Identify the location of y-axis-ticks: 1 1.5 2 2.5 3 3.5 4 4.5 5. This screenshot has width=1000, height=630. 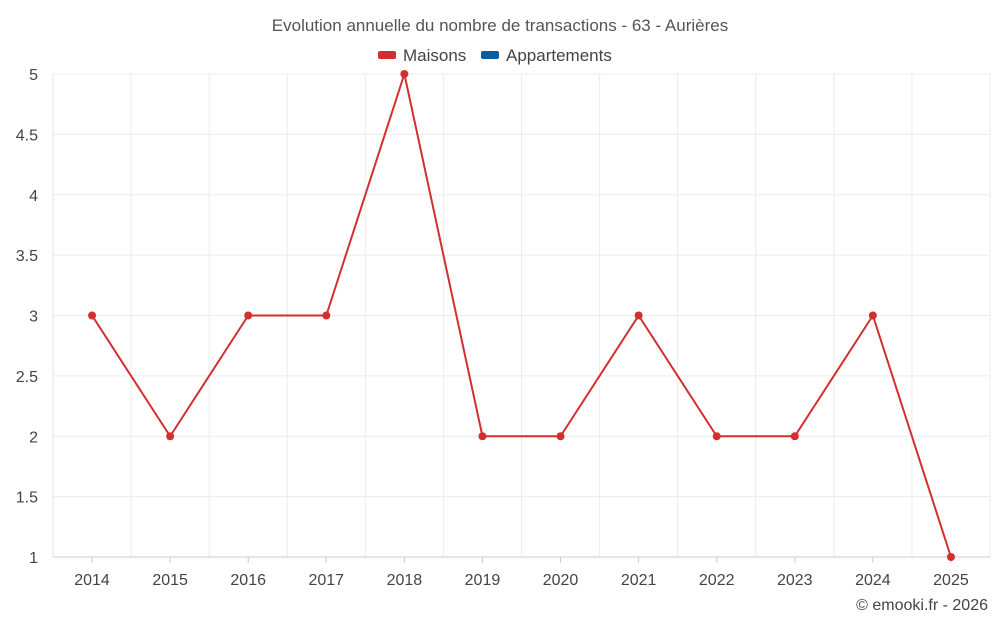
(27, 317).